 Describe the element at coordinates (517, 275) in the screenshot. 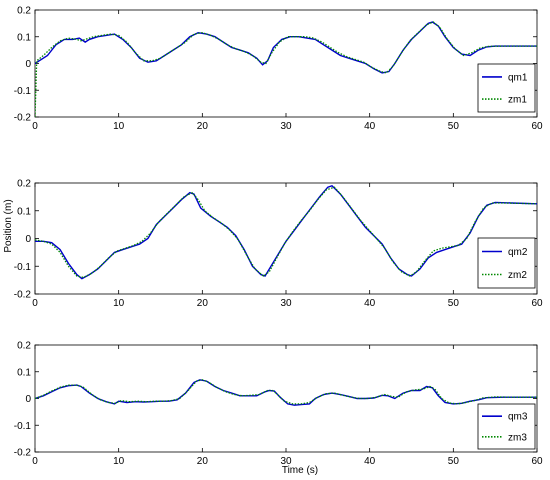

I see `legend-label-zm2: zm2` at that location.